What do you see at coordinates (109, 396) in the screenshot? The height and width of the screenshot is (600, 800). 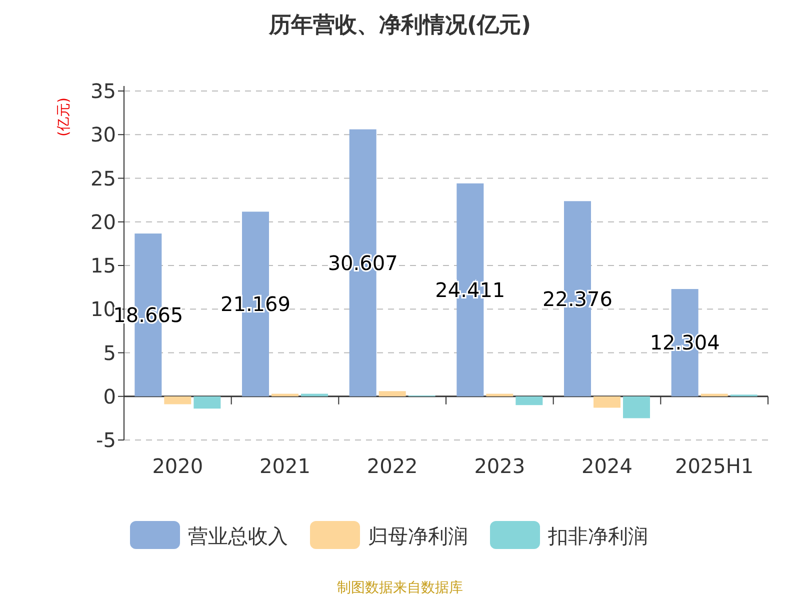 I see `y-tick-label: 0` at bounding box center [109, 396].